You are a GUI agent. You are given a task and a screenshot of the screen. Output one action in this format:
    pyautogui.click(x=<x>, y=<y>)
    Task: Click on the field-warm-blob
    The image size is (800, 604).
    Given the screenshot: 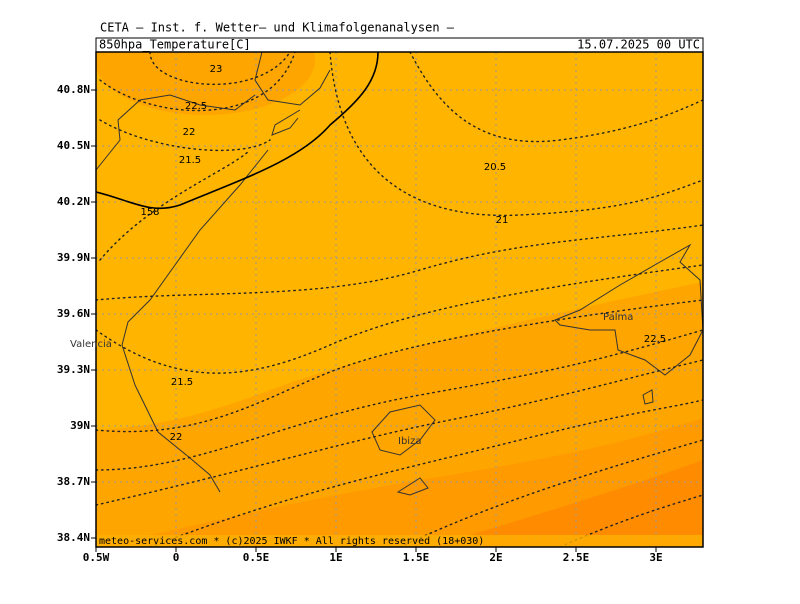 What is the action you would take?
    pyautogui.click(x=205, y=83)
    